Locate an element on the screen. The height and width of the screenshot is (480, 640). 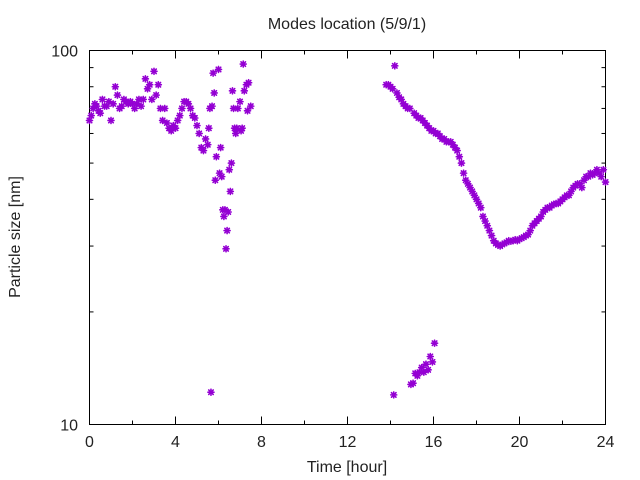
x-tick-label: 20 is located at coordinates (520, 442).